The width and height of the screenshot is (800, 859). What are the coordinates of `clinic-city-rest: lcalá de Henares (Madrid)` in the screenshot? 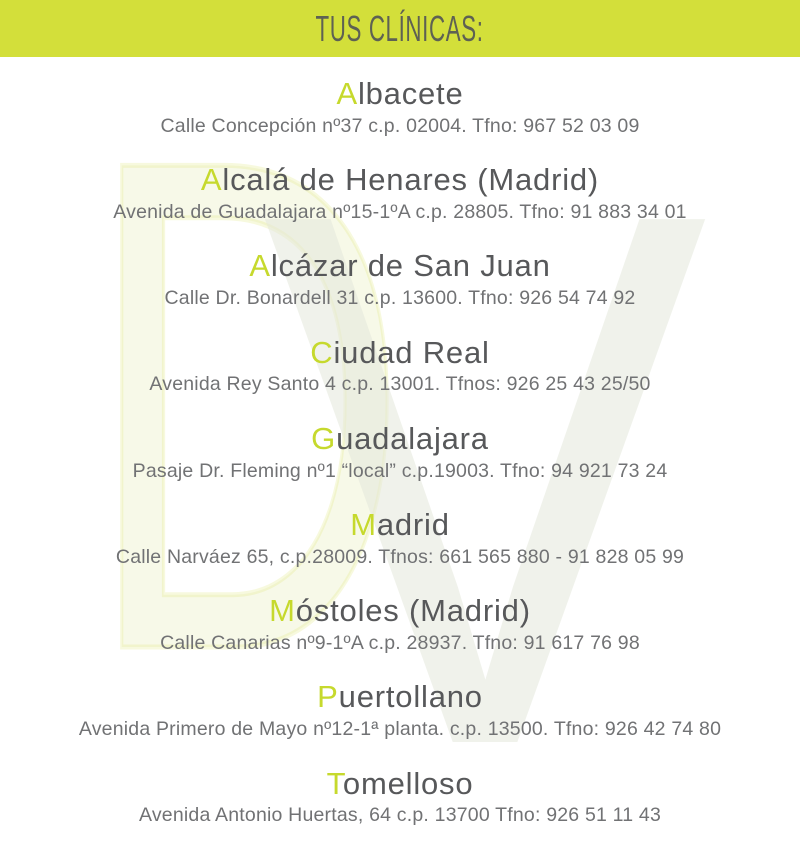 It's located at (411, 180).